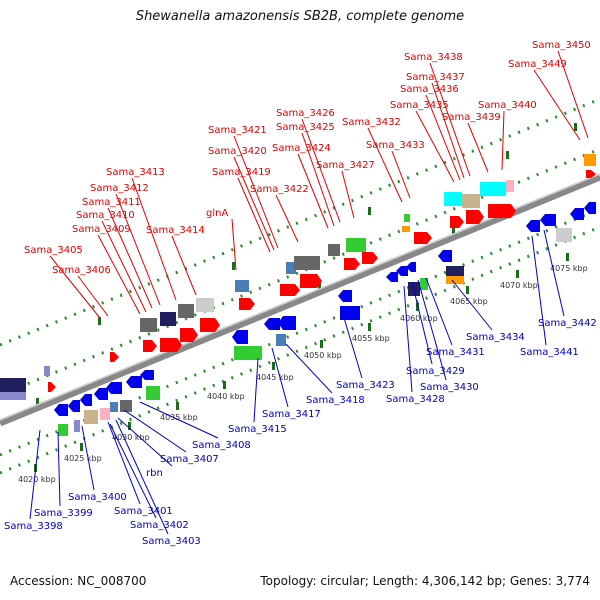  Describe the element at coordinates (279, 189) in the screenshot. I see `gene-label: Sama_3422` at that location.